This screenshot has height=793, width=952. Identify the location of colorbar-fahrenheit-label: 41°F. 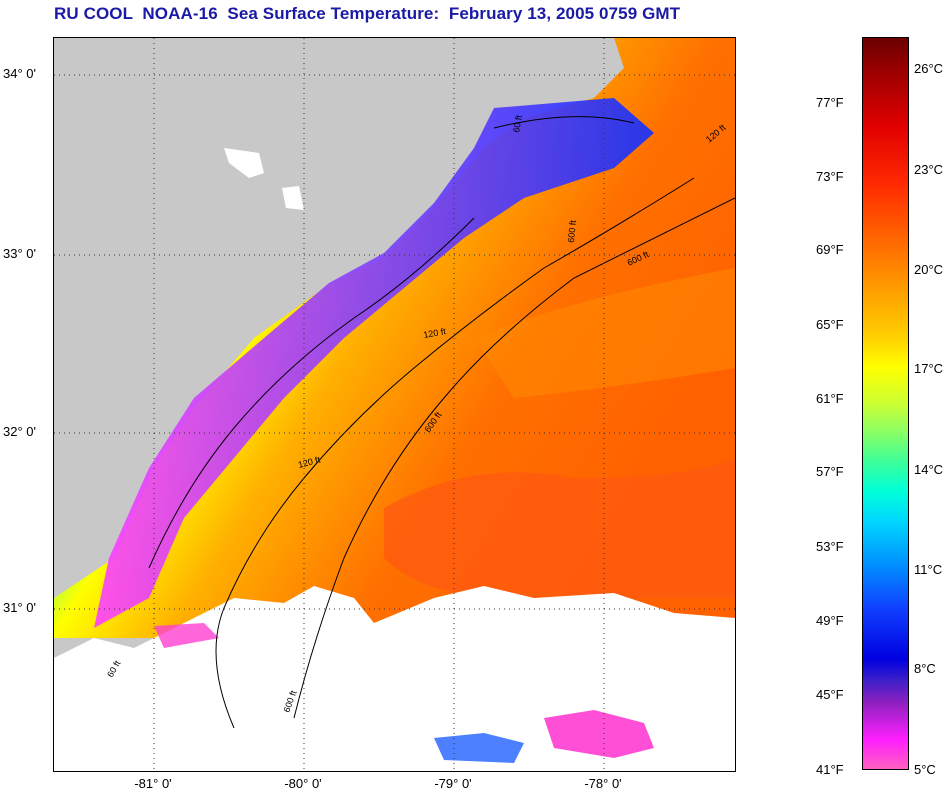
(830, 769).